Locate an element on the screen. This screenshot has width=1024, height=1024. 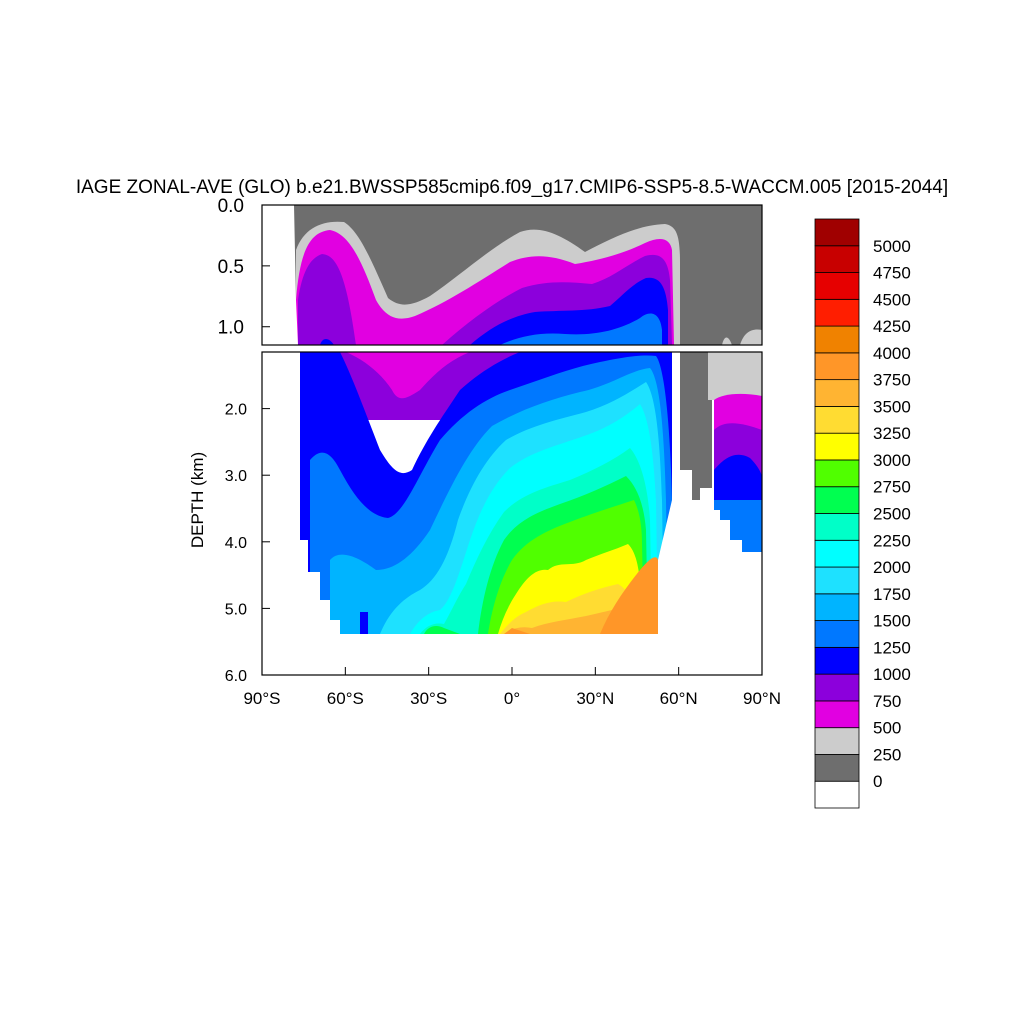
colorbar-label: 1500 is located at coordinates (892, 621).